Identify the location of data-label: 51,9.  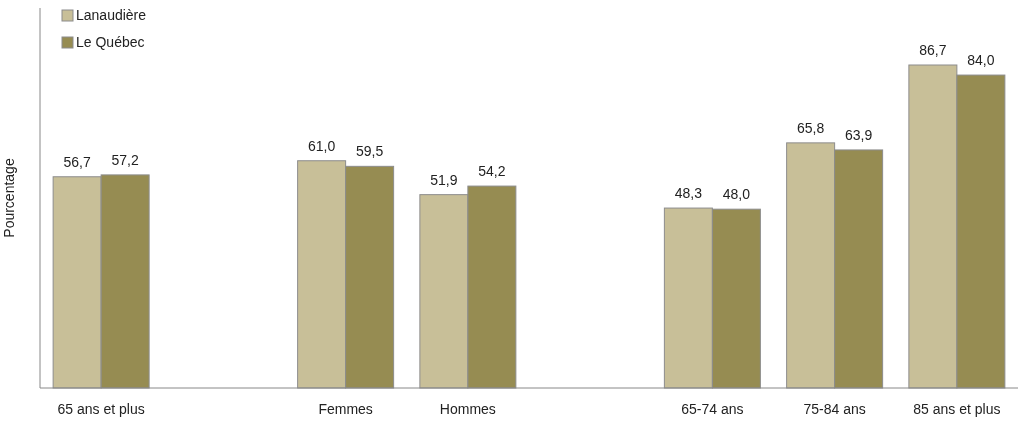
(444, 179).